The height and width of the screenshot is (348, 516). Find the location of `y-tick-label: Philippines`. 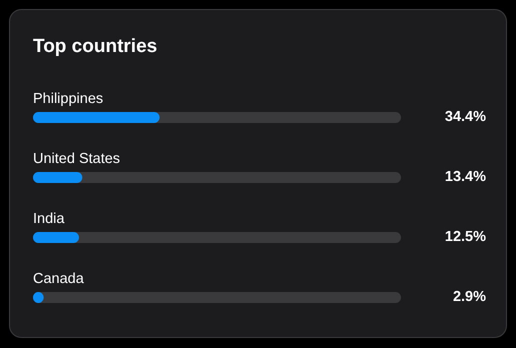

y-tick-label: Philippines is located at coordinates (68, 99).